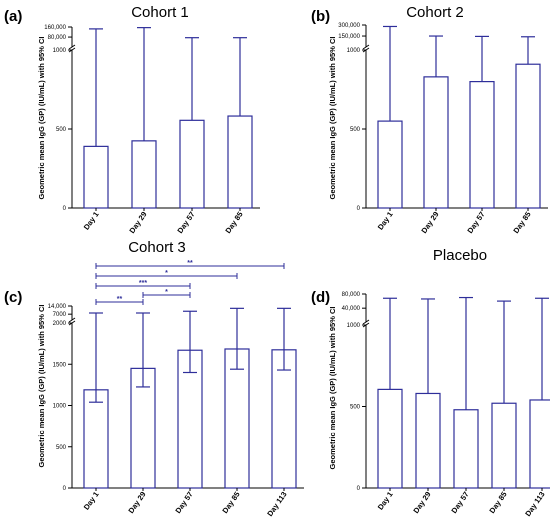  Describe the element at coordinates (320, 297) in the screenshot. I see `panel-letter: (d)` at that location.